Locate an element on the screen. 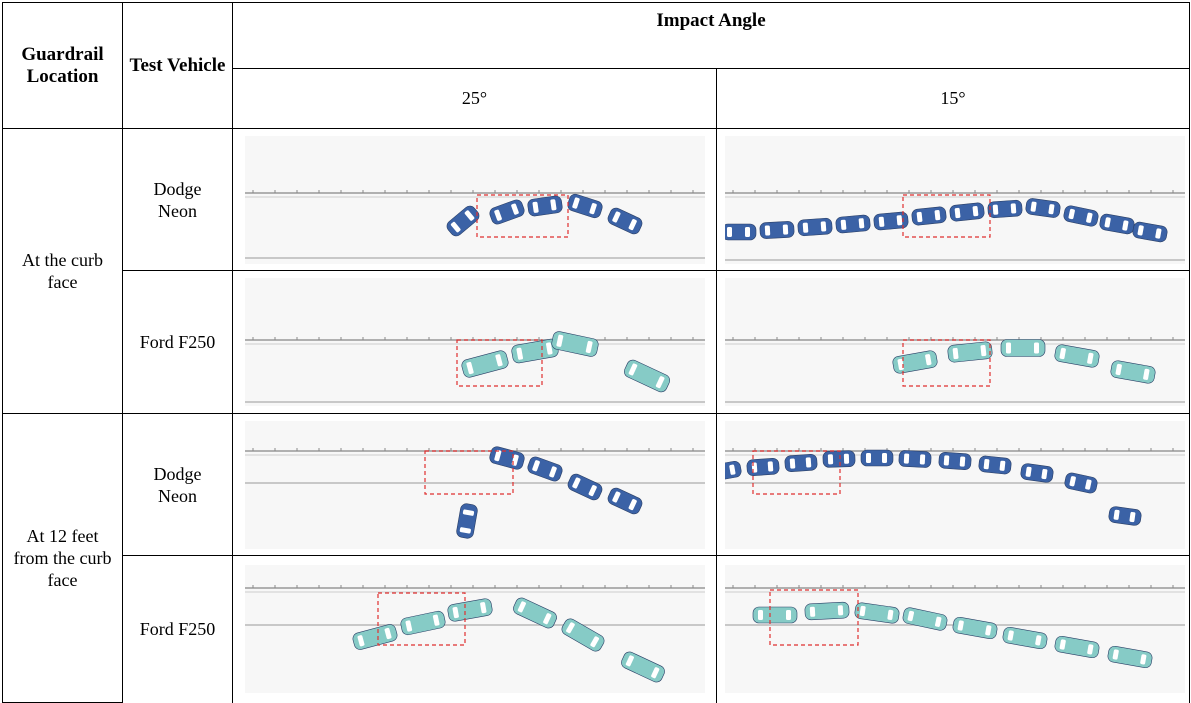 Image resolution: width=1191 pixels, height=703 pixels. angle-cell: 15° is located at coordinates (953, 98).